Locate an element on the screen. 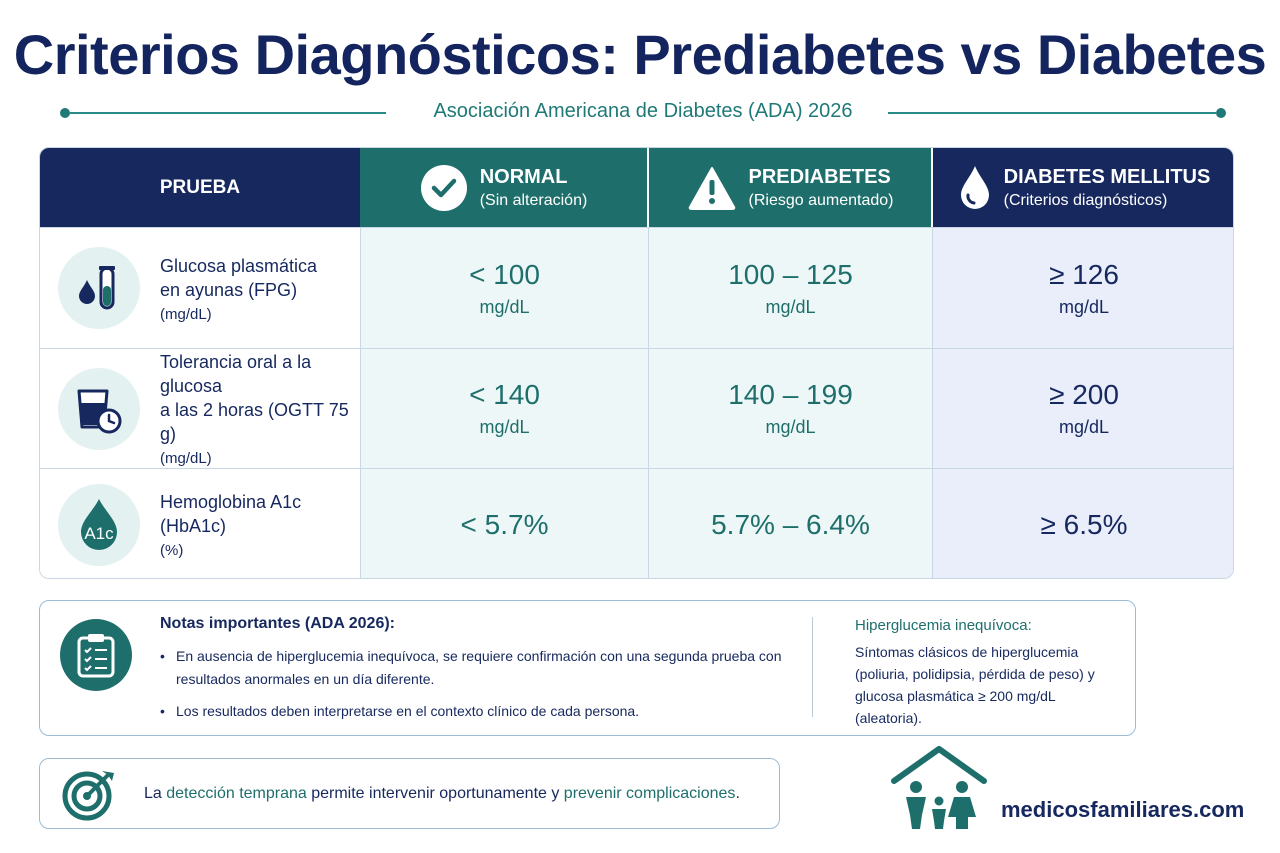 This screenshot has width=1280, height=853. test-unit: (%) is located at coordinates (172, 550).